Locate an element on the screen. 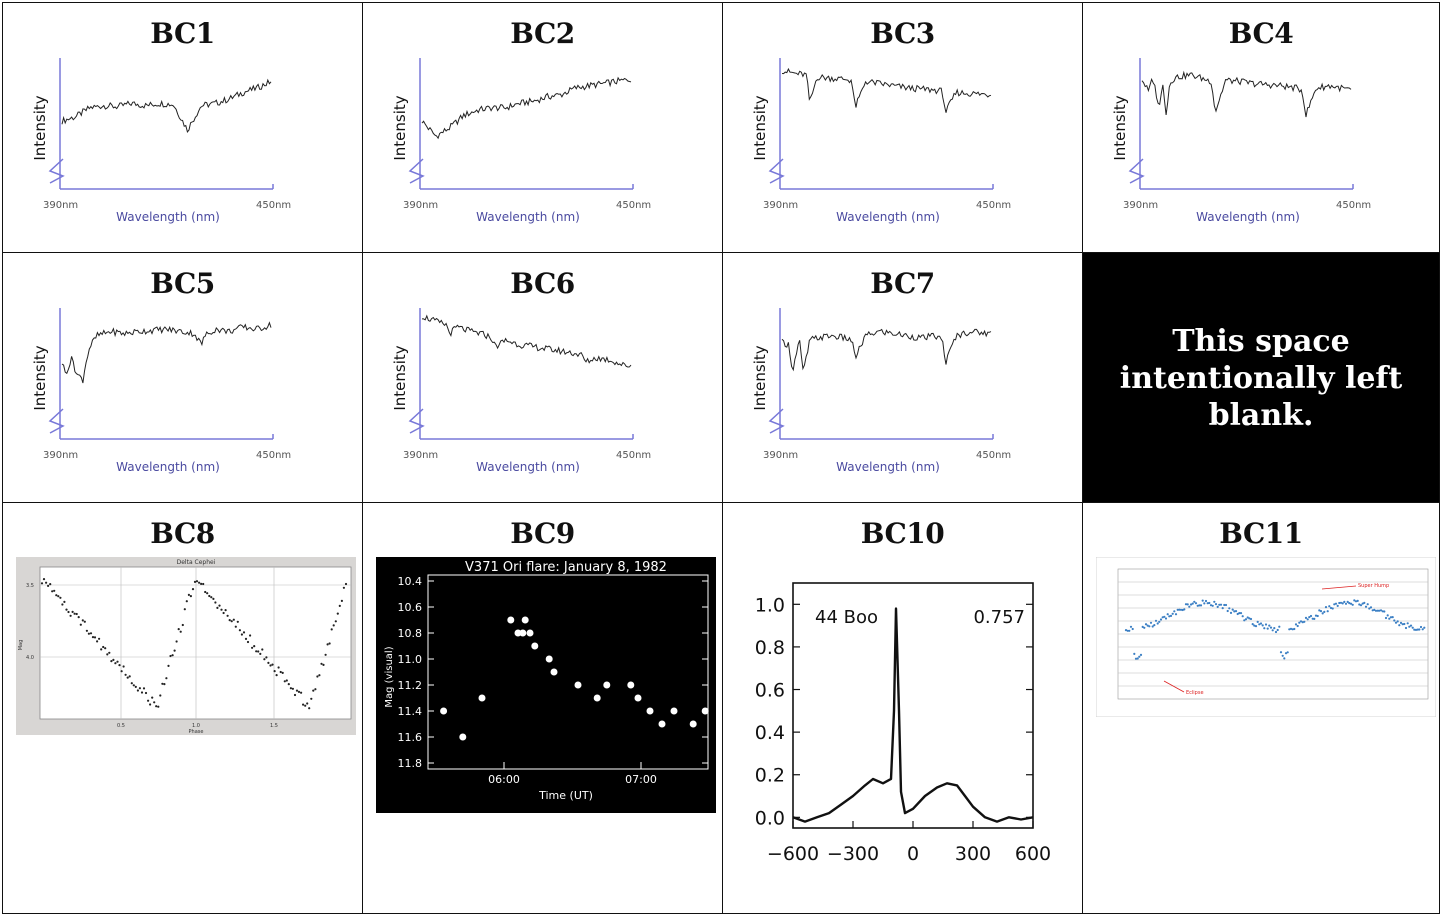 This screenshot has height=914, width=1442. x-tick-label: 0 is located at coordinates (913, 854).